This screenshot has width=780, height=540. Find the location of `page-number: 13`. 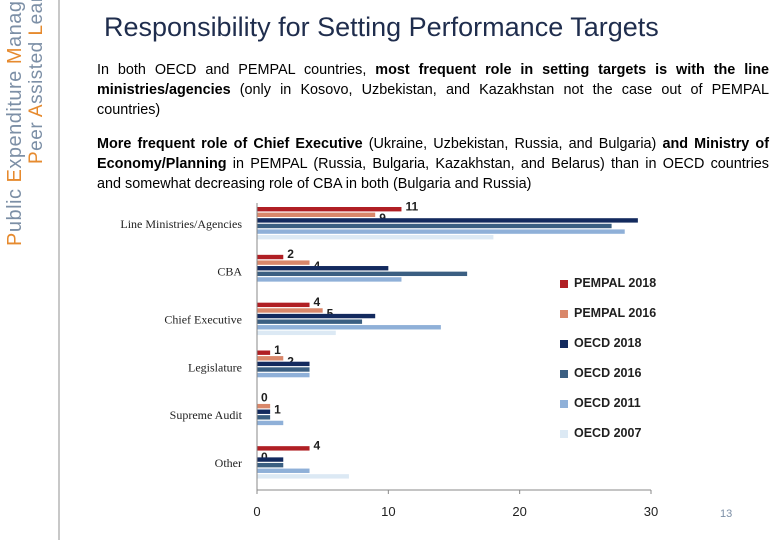

page-number: 13 is located at coordinates (726, 514).